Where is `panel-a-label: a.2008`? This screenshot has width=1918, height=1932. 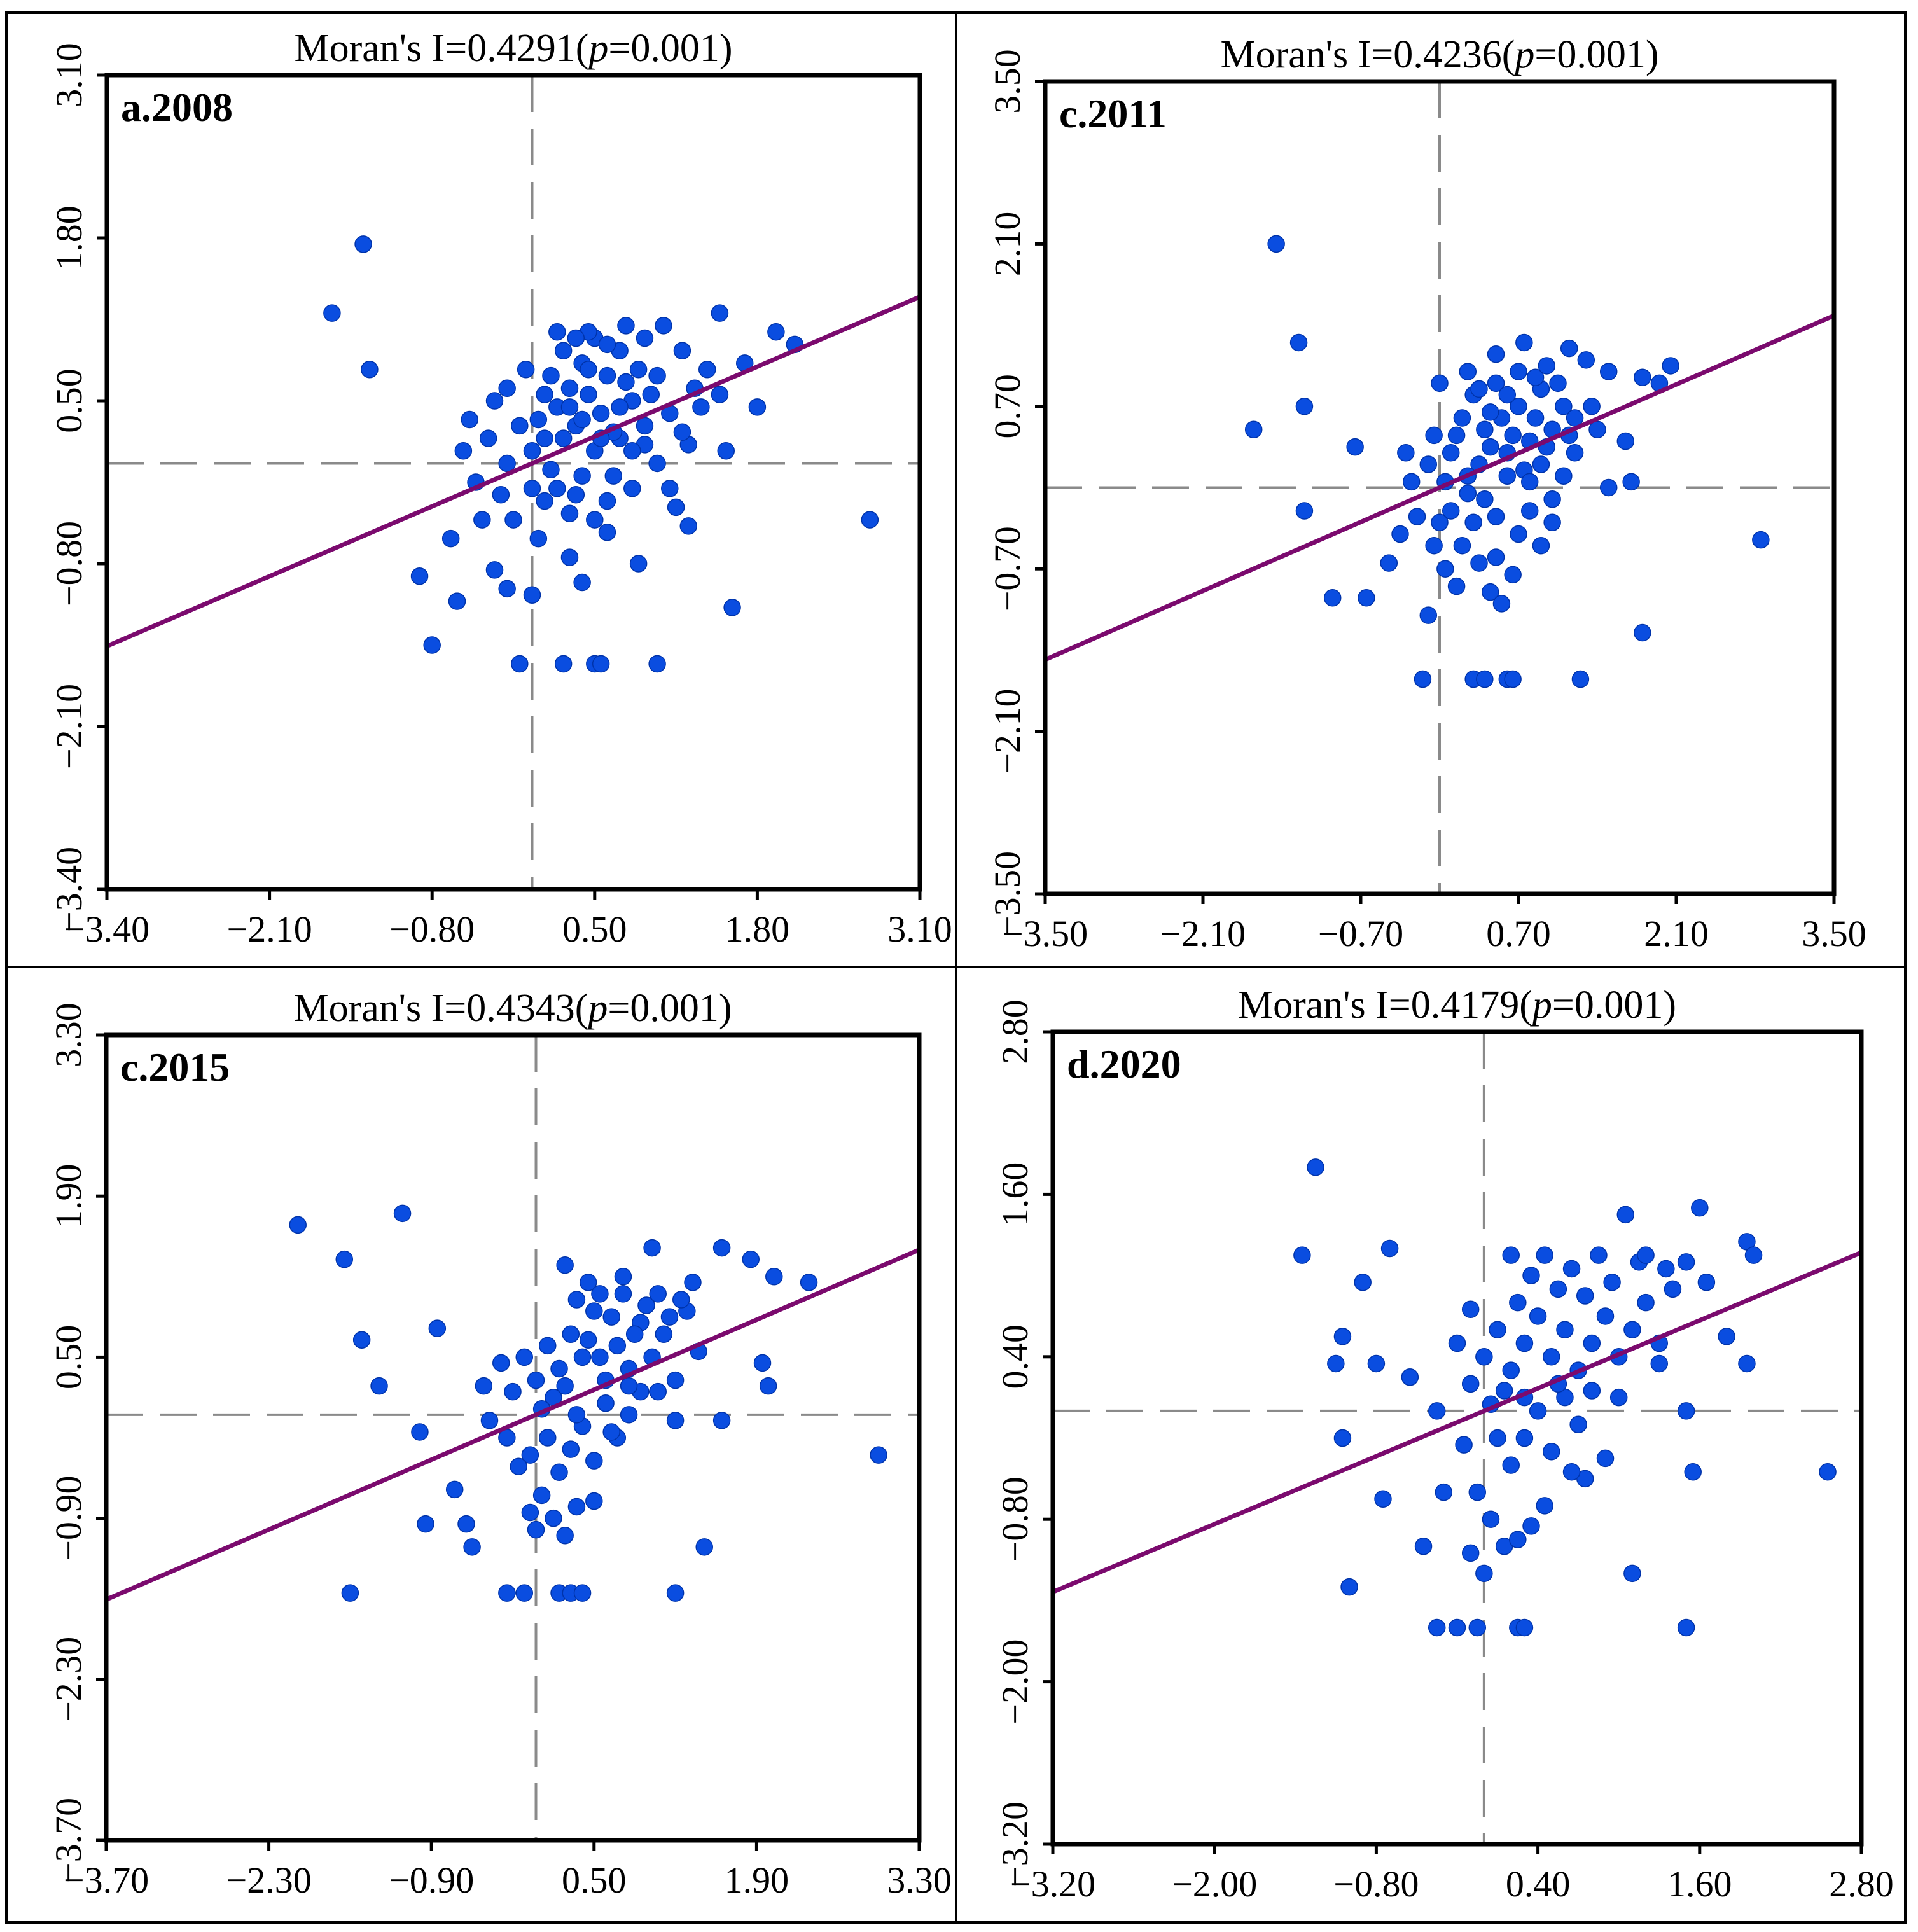
panel-a-label: a.2008 is located at coordinates (177, 107).